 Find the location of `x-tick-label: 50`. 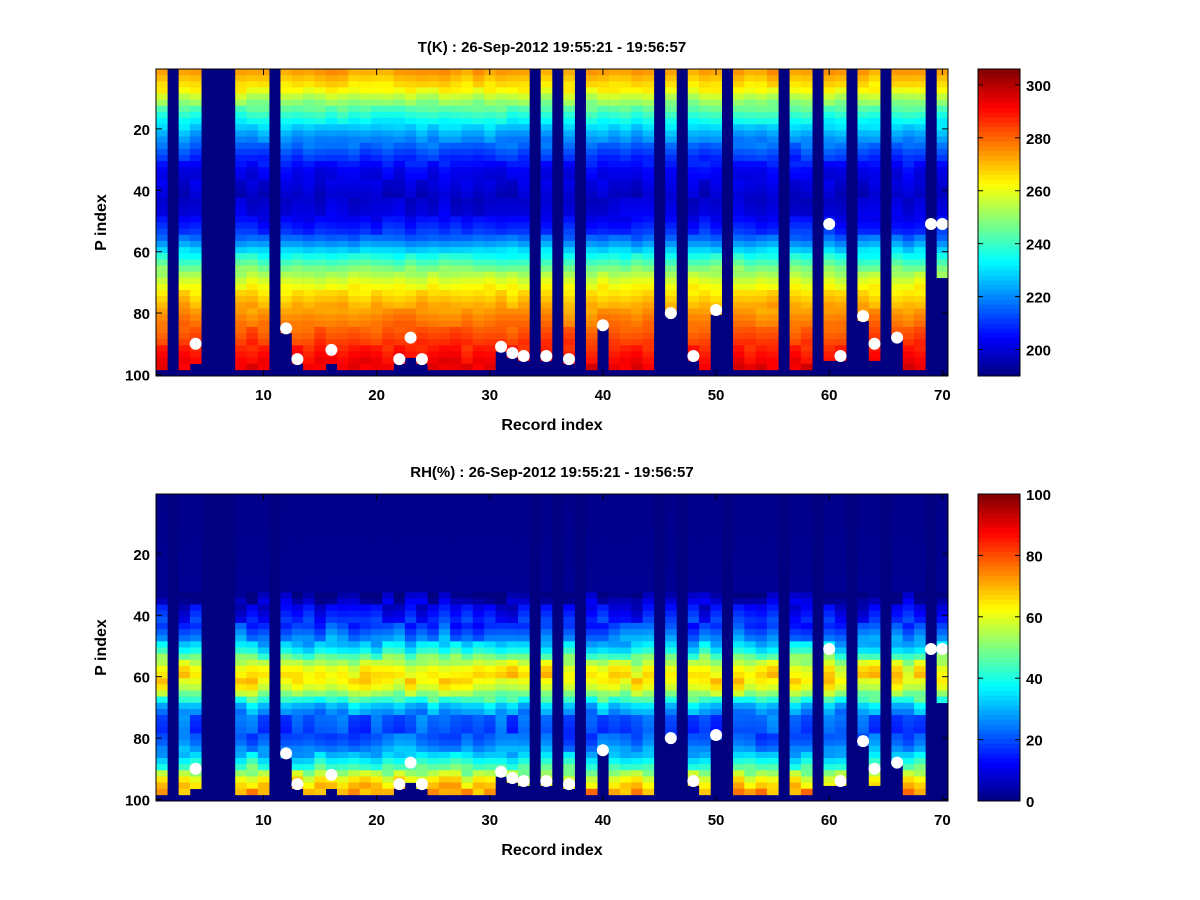

x-tick-label: 50 is located at coordinates (716, 395).